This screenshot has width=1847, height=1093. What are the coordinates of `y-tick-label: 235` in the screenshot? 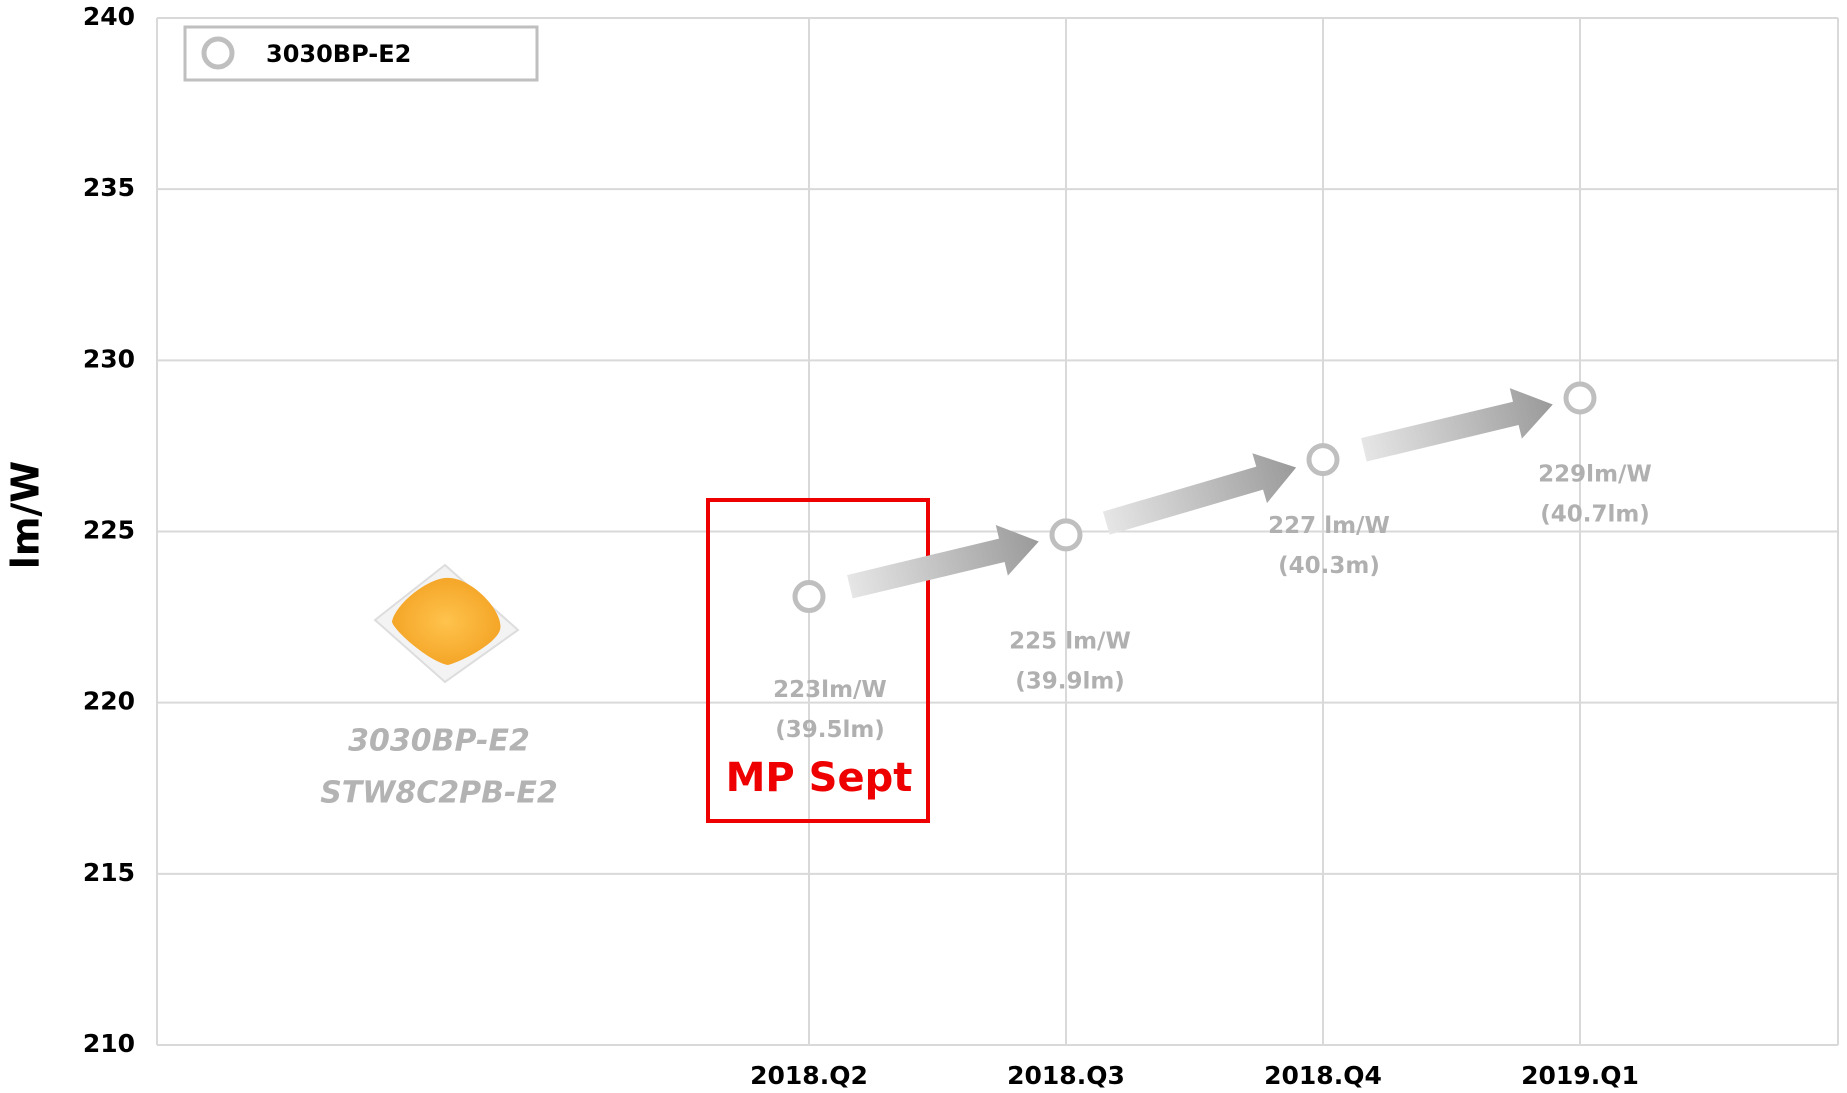 It's located at (109, 187).